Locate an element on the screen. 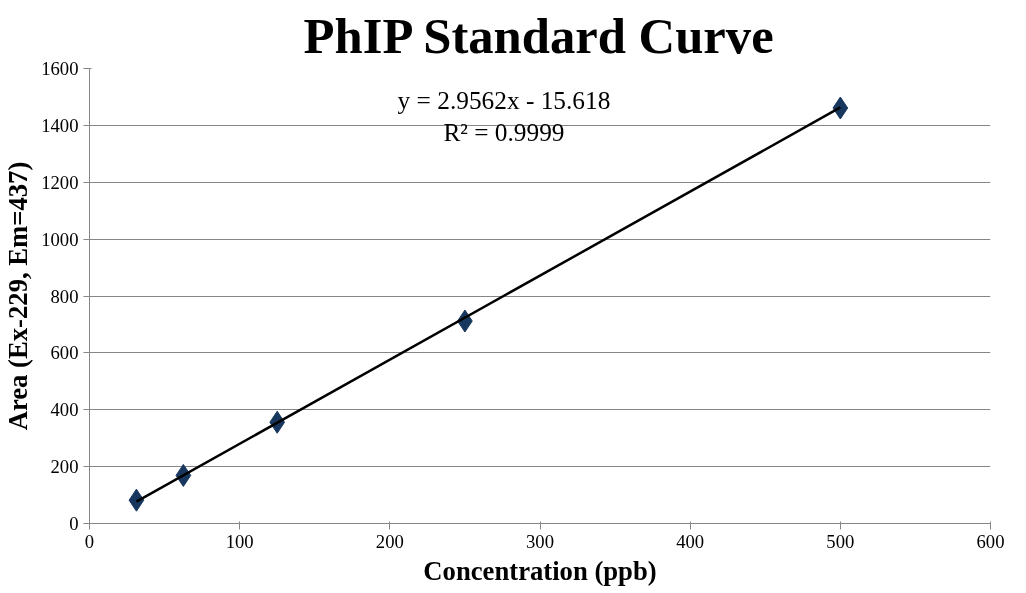 This screenshot has width=1026, height=593. y-tick-label: 1000 is located at coordinates (60, 239).